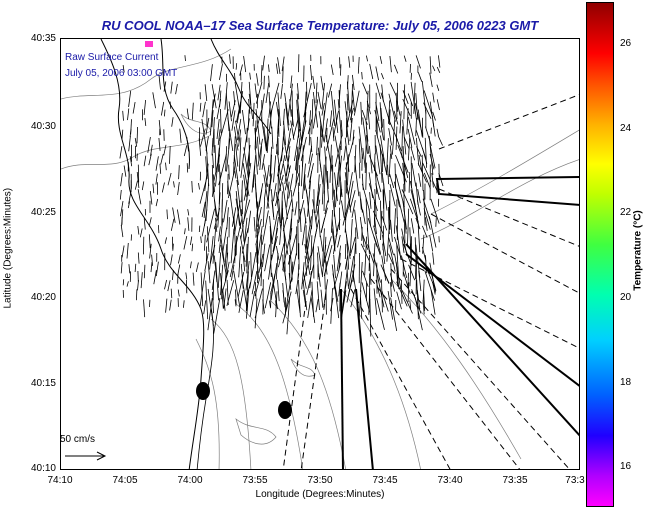 This screenshot has width=651, height=511. What do you see at coordinates (8, 248) in the screenshot?
I see `y-axis-label: Latitude (Degrees:Minutes)` at bounding box center [8, 248].